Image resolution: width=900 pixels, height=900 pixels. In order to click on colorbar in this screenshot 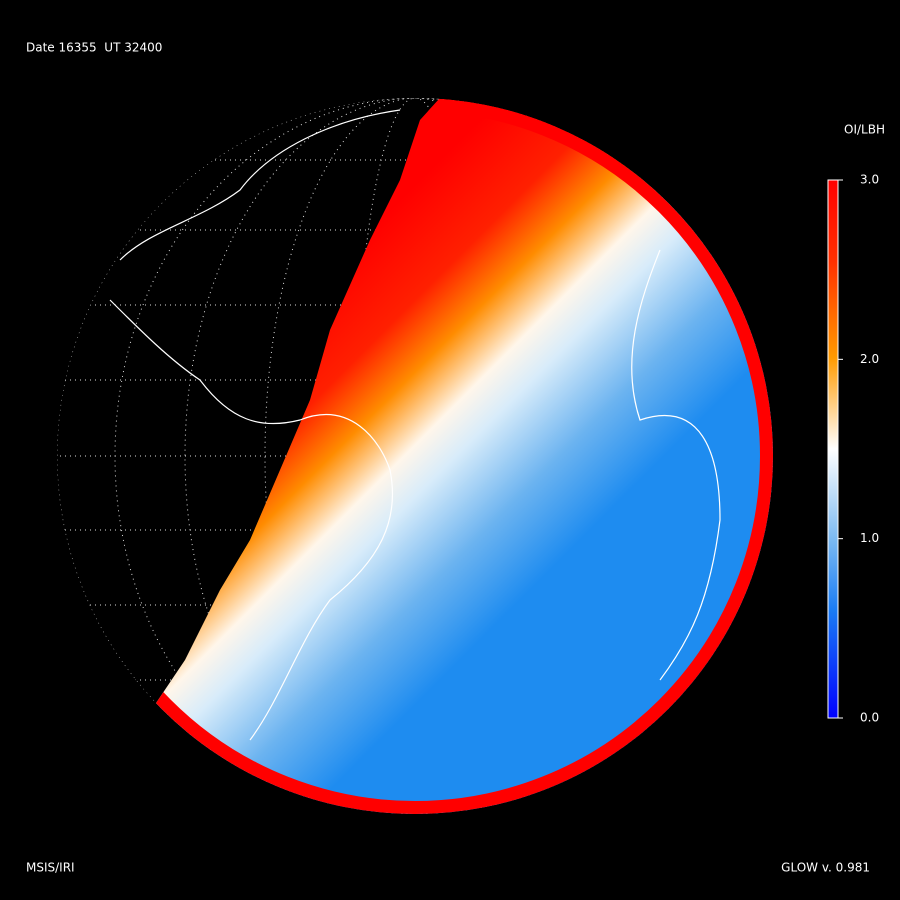, I will do `click(833, 449)`.